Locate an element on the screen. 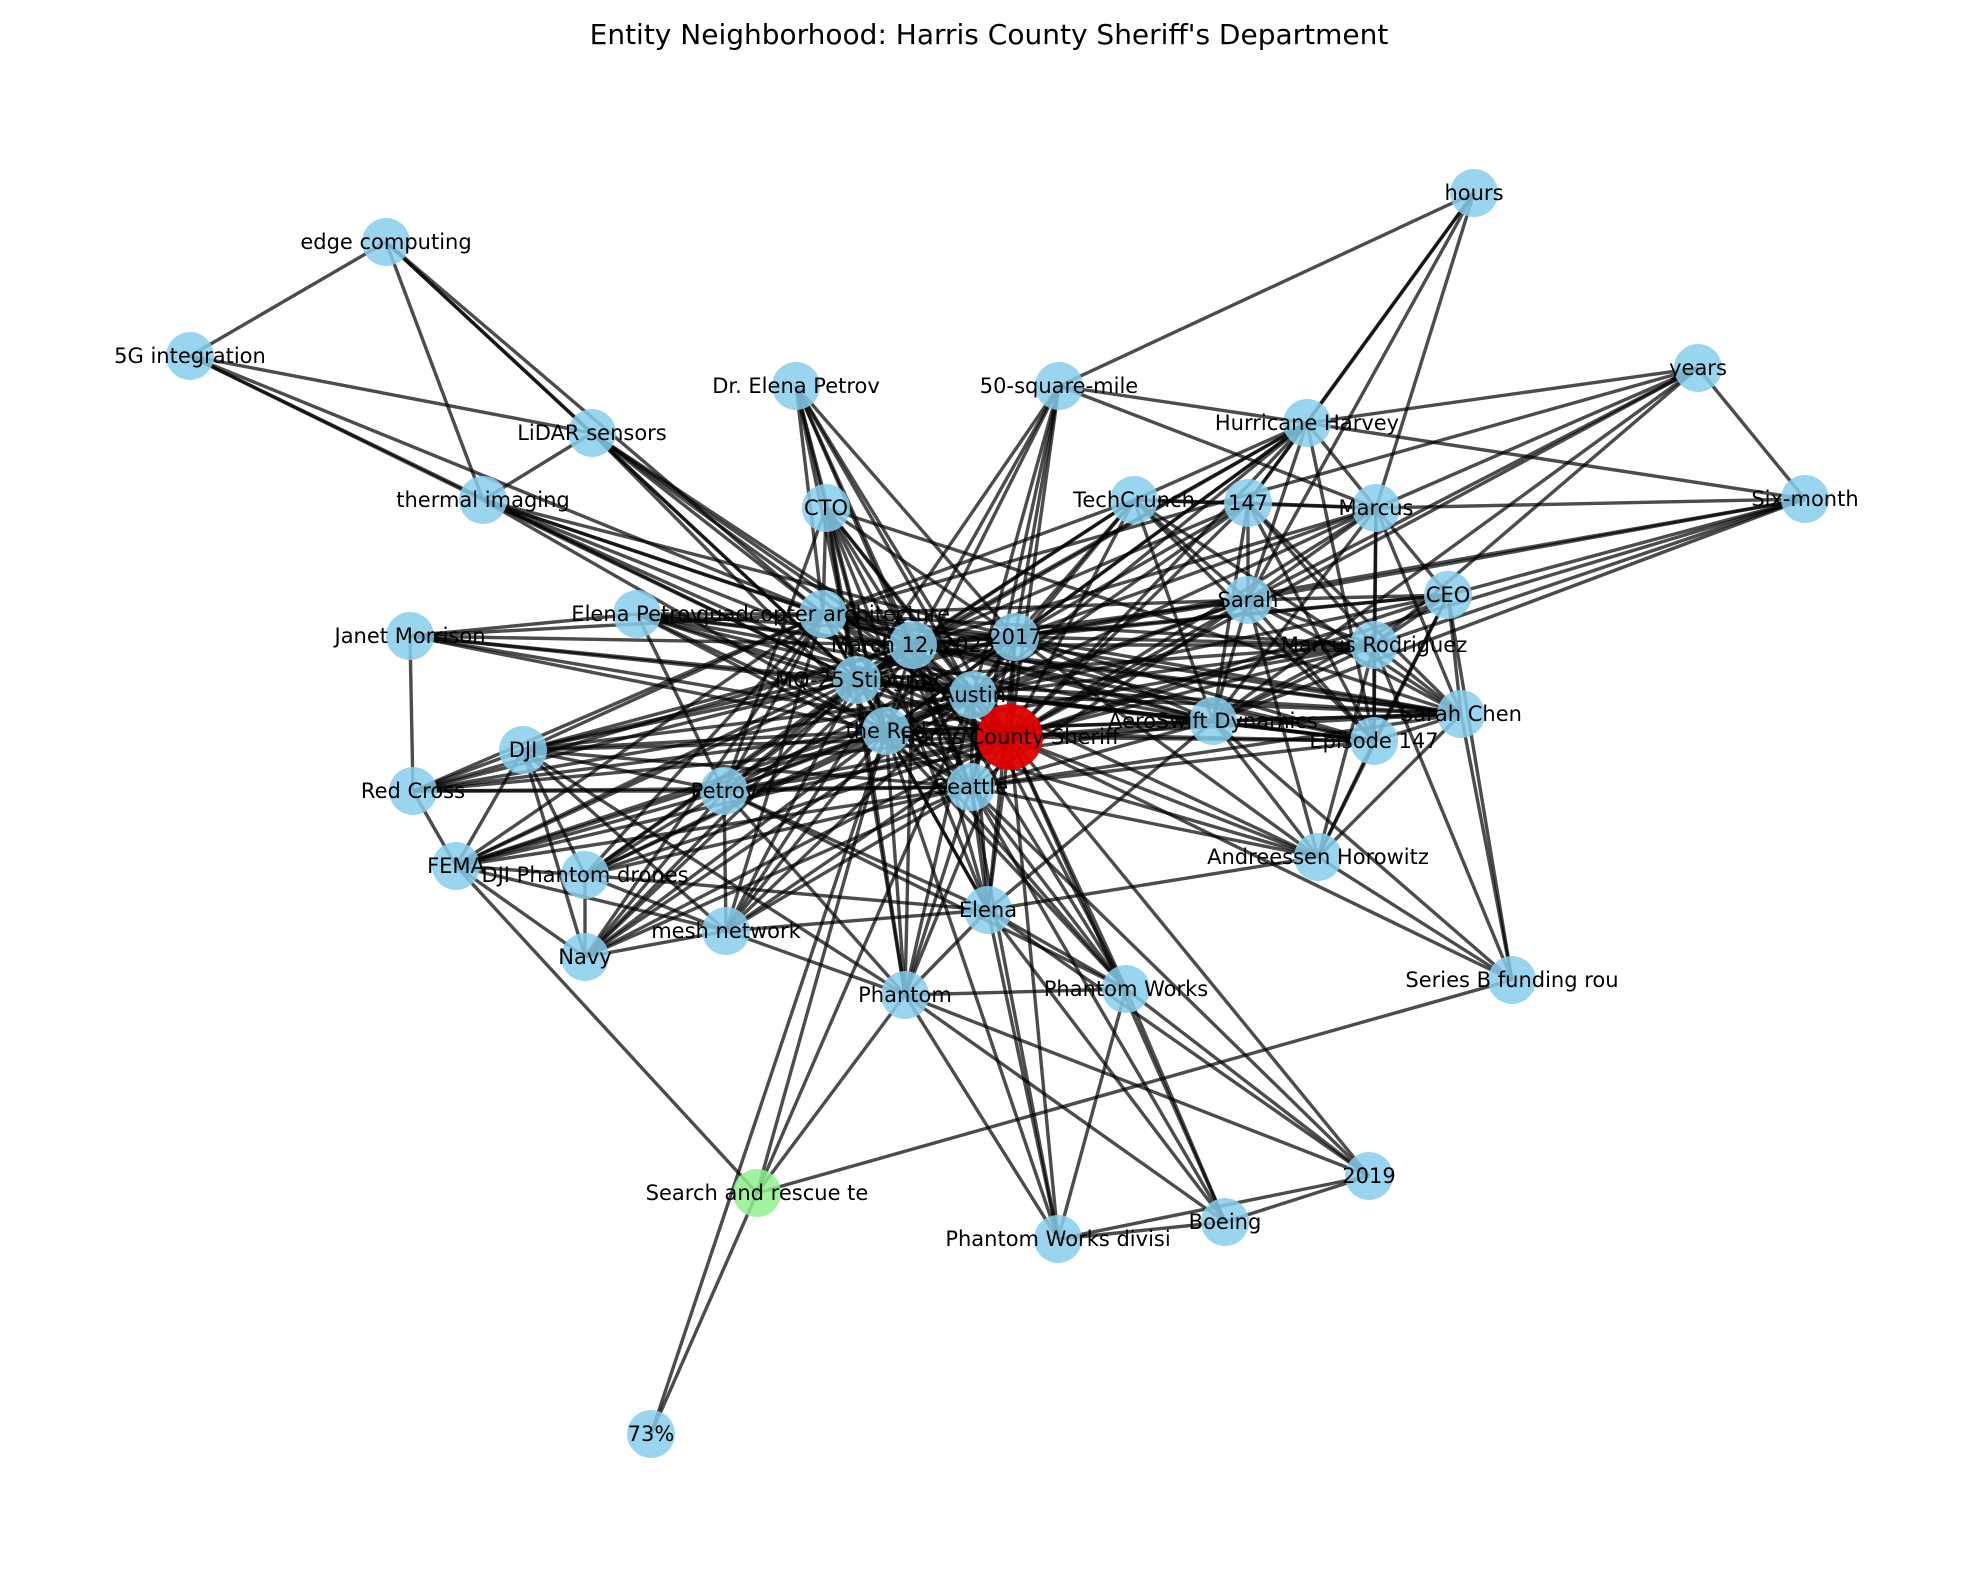 The height and width of the screenshot is (1578, 1979). node-label-march: March 12, 2023 is located at coordinates (913, 645).